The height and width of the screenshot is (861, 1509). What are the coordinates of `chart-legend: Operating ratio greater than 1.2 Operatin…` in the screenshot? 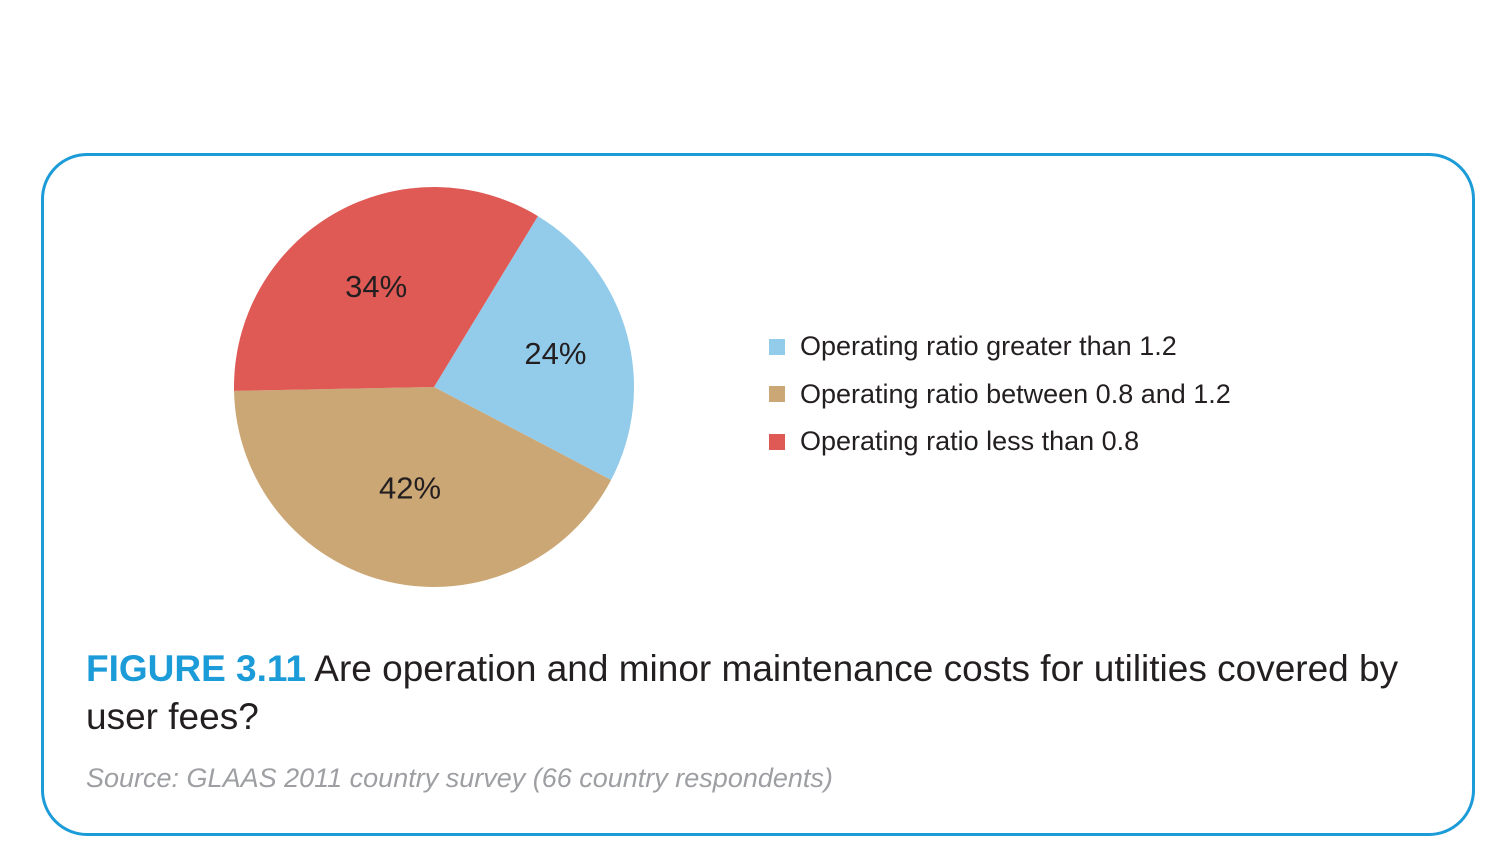 It's located at (1000, 394).